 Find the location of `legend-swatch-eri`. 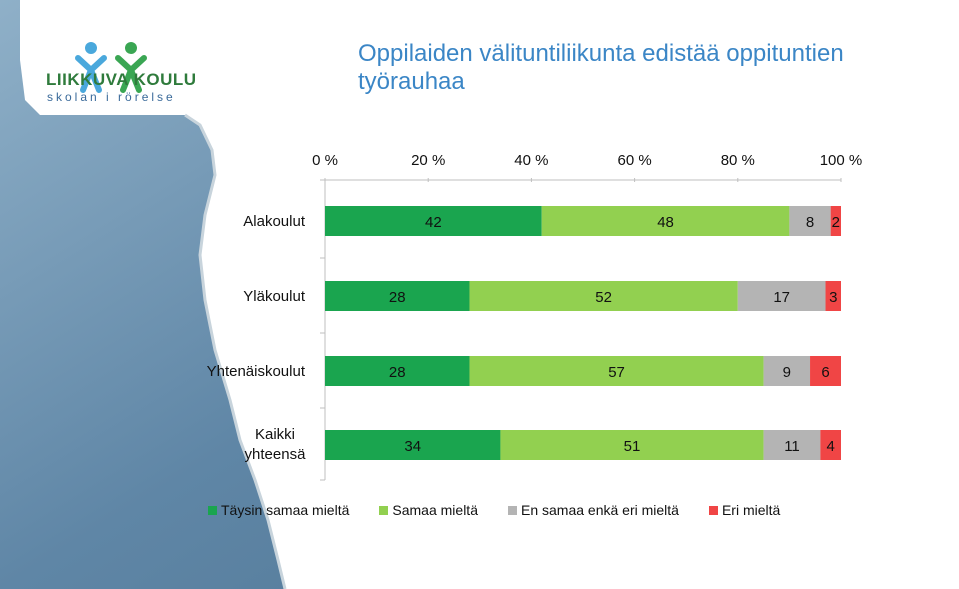

legend-swatch-eri is located at coordinates (713, 510).